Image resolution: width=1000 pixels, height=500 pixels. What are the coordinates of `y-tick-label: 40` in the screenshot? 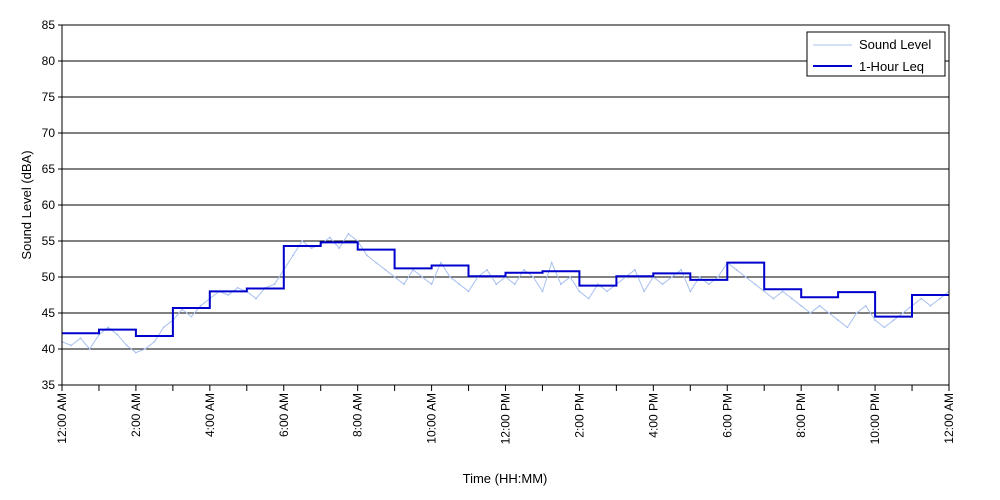 It's located at (49, 349).